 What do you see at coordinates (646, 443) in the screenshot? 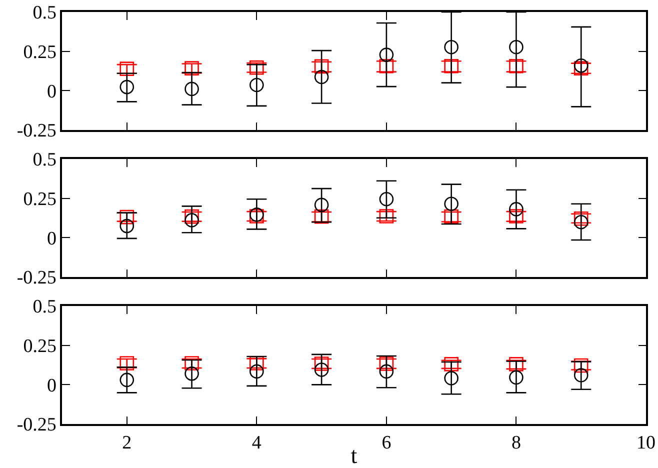
I see `x-tick-label: 10` at bounding box center [646, 443].